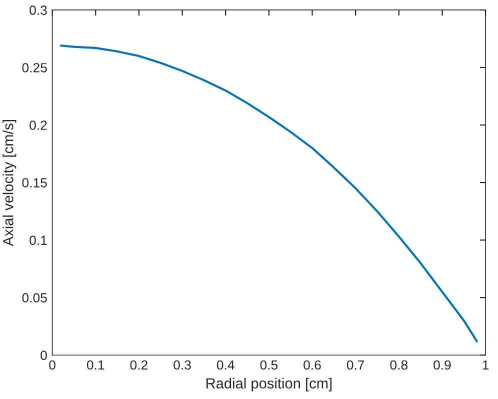 The height and width of the screenshot is (399, 498). Describe the element at coordinates (269, 385) in the screenshot. I see `x-axis-title: Radial position [cm]` at that location.